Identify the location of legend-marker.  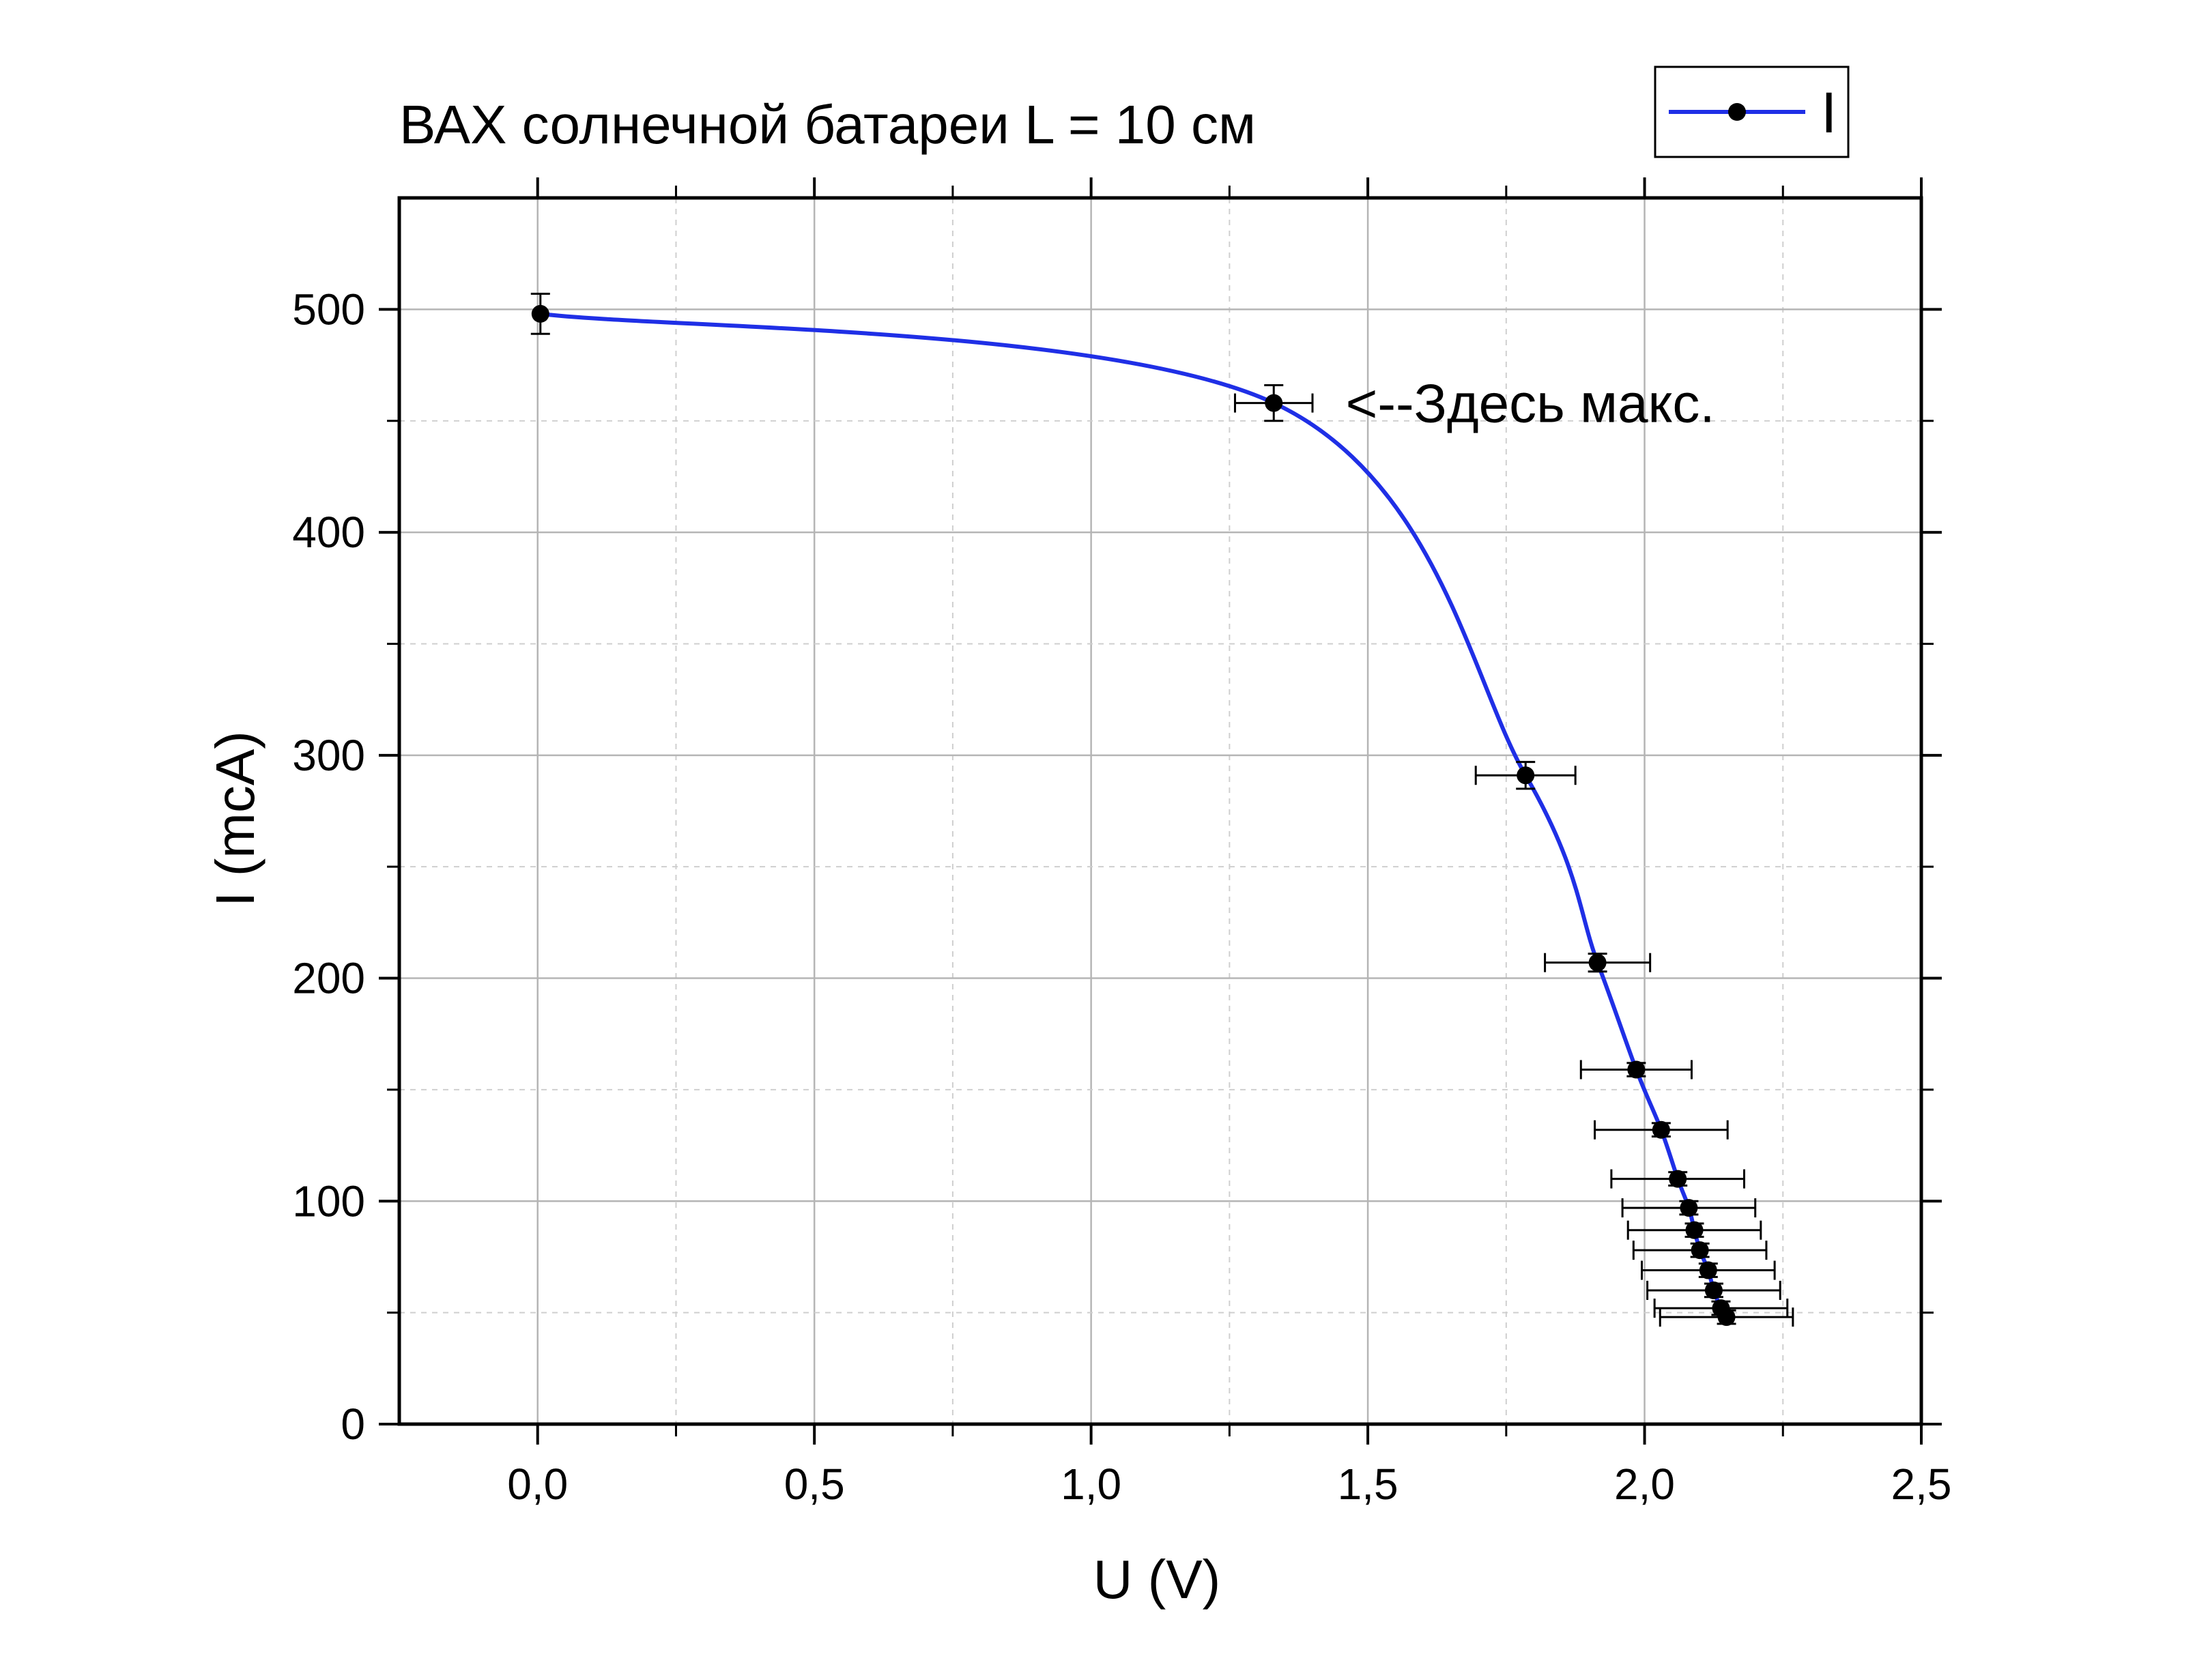
(1737, 112).